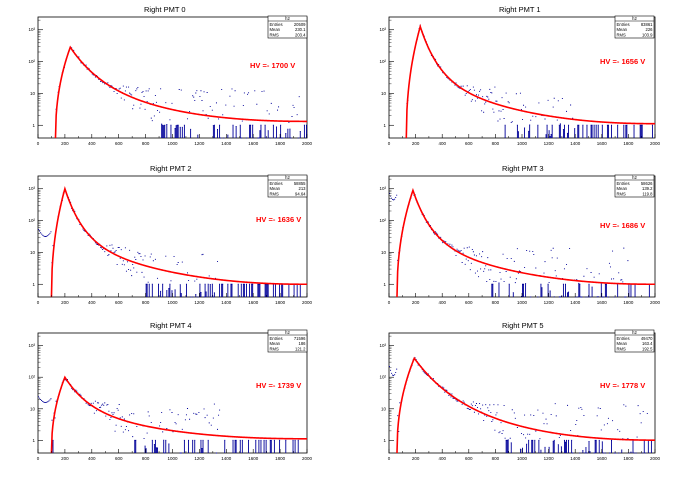 The width and height of the screenshot is (696, 477). Describe the element at coordinates (300, 348) in the screenshot. I see `stats-value: 121.2` at that location.